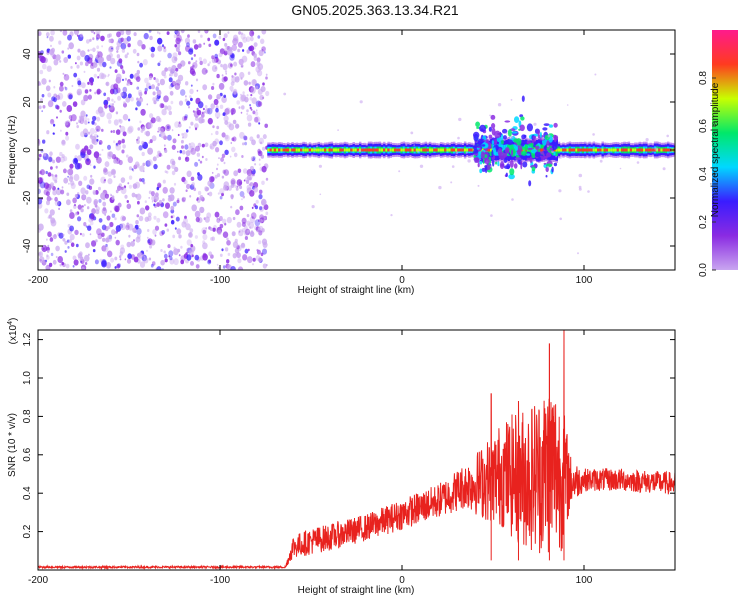  I want to click on spec-y-tick-label: -40, so click(27, 245).